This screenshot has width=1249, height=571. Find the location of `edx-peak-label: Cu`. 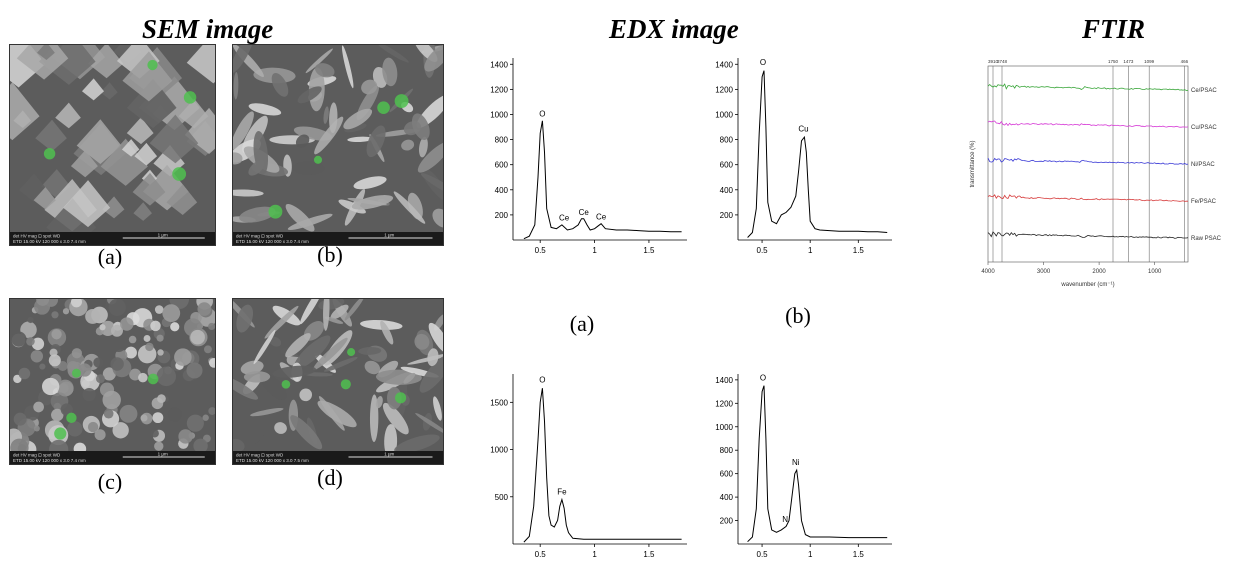

edx-peak-label: Cu is located at coordinates (803, 129).